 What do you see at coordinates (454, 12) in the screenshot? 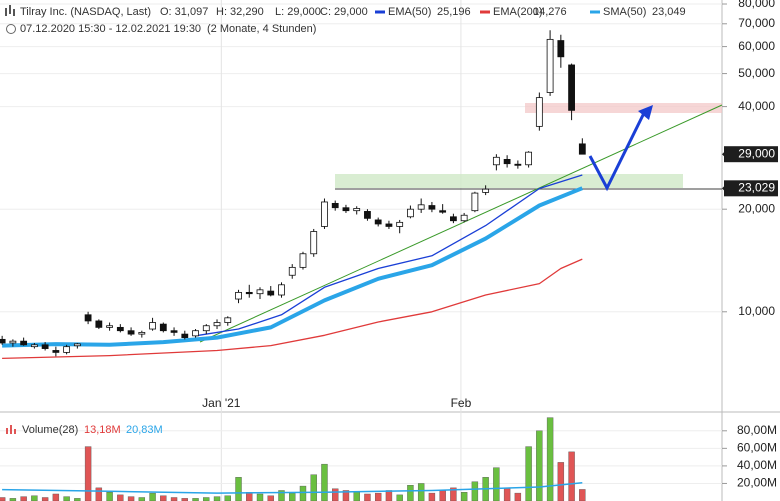
I see `legend-value: 25,196` at bounding box center [454, 12].